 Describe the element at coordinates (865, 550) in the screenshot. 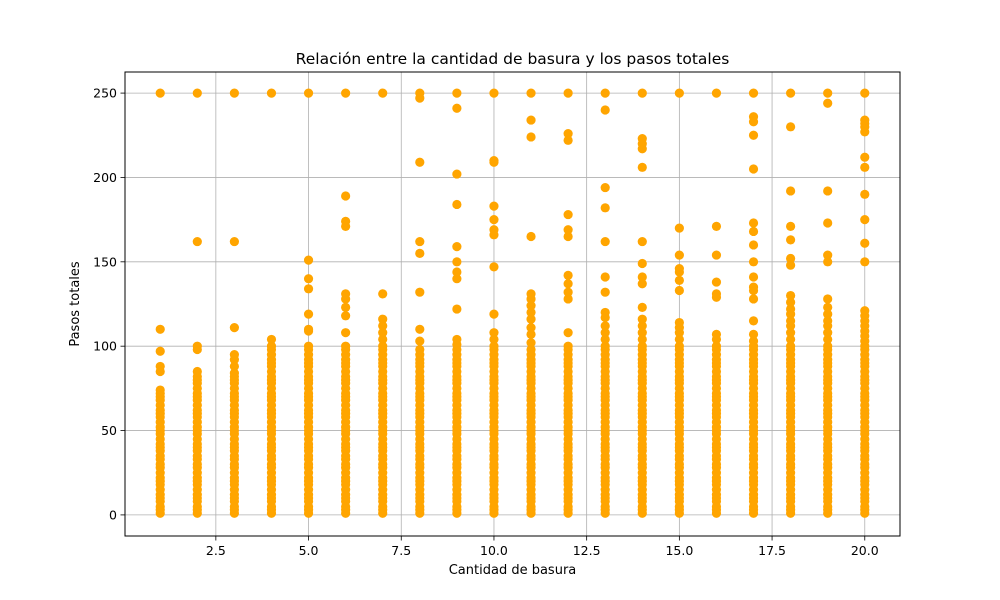

I see `x-tick-label: 20.0` at that location.